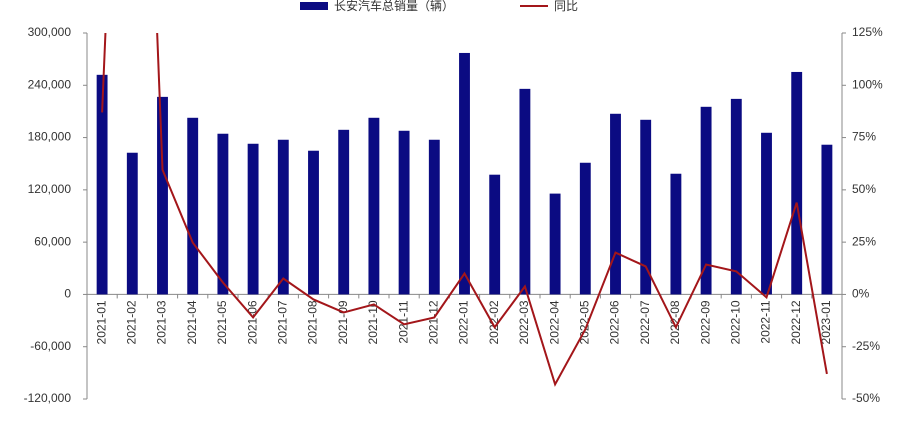 This screenshot has width=897, height=421. Describe the element at coordinates (861, 294) in the screenshot. I see `y2-tick-label: 0%` at that location.